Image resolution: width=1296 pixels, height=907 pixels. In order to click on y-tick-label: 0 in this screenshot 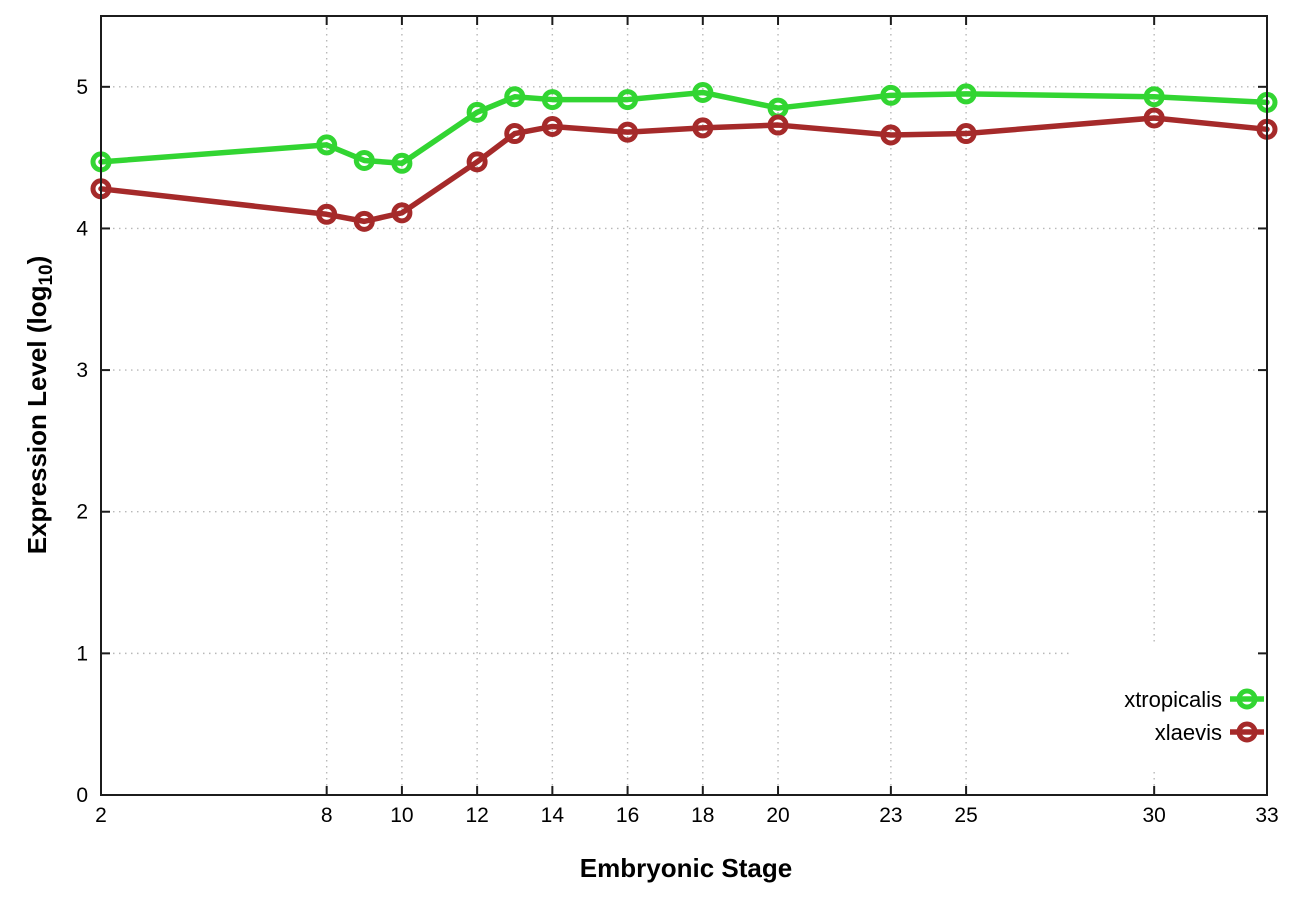, I will do `click(82, 795)`.